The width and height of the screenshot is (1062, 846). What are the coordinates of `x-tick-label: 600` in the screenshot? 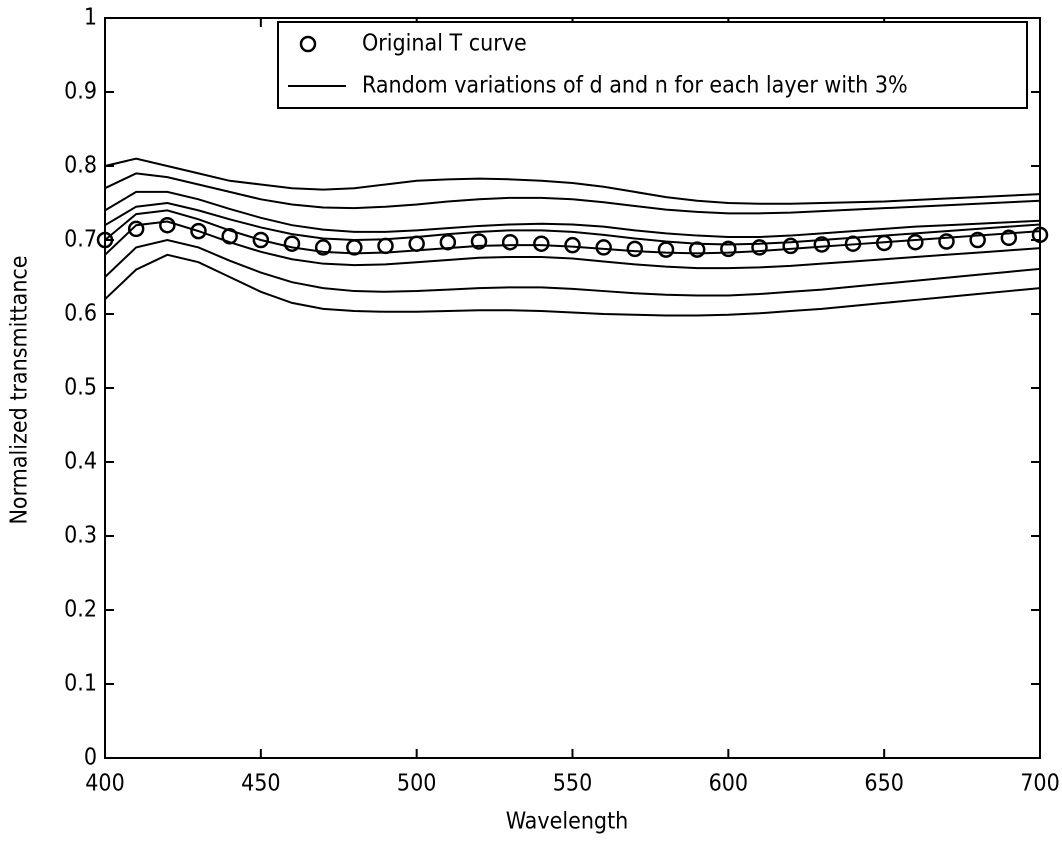 It's located at (729, 784).